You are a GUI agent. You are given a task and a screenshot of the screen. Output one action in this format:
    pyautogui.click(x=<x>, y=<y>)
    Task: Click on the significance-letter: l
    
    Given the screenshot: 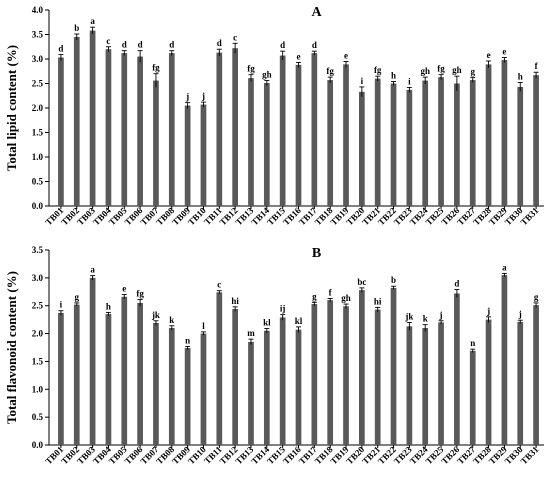 What is the action you would take?
    pyautogui.click(x=203, y=326)
    